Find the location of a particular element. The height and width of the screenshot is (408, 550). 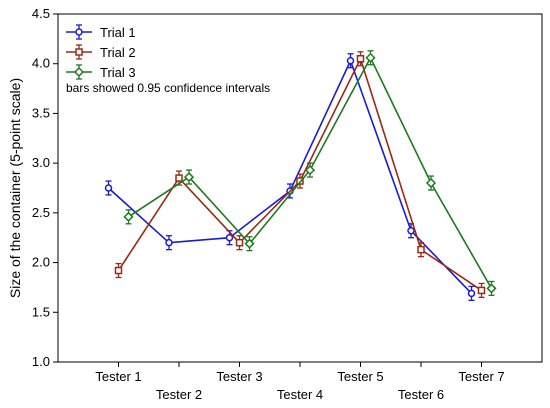

legend-label: Trial 2 is located at coordinates (118, 52).